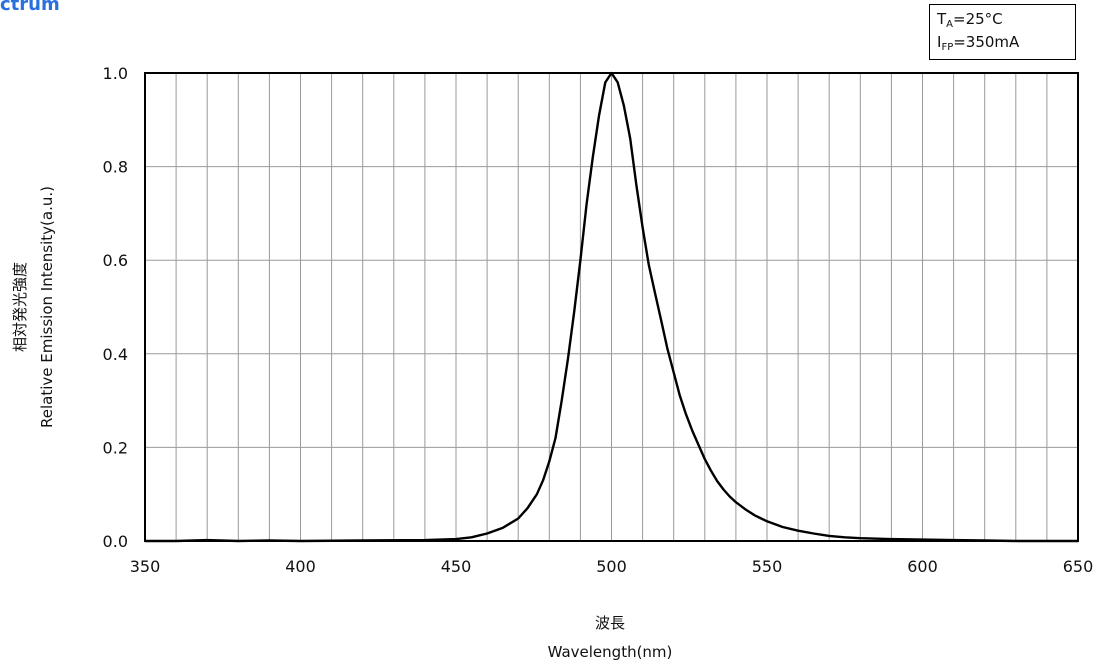 This screenshot has width=1105, height=668. I want to click on x-tick-label: 500, so click(611, 566).